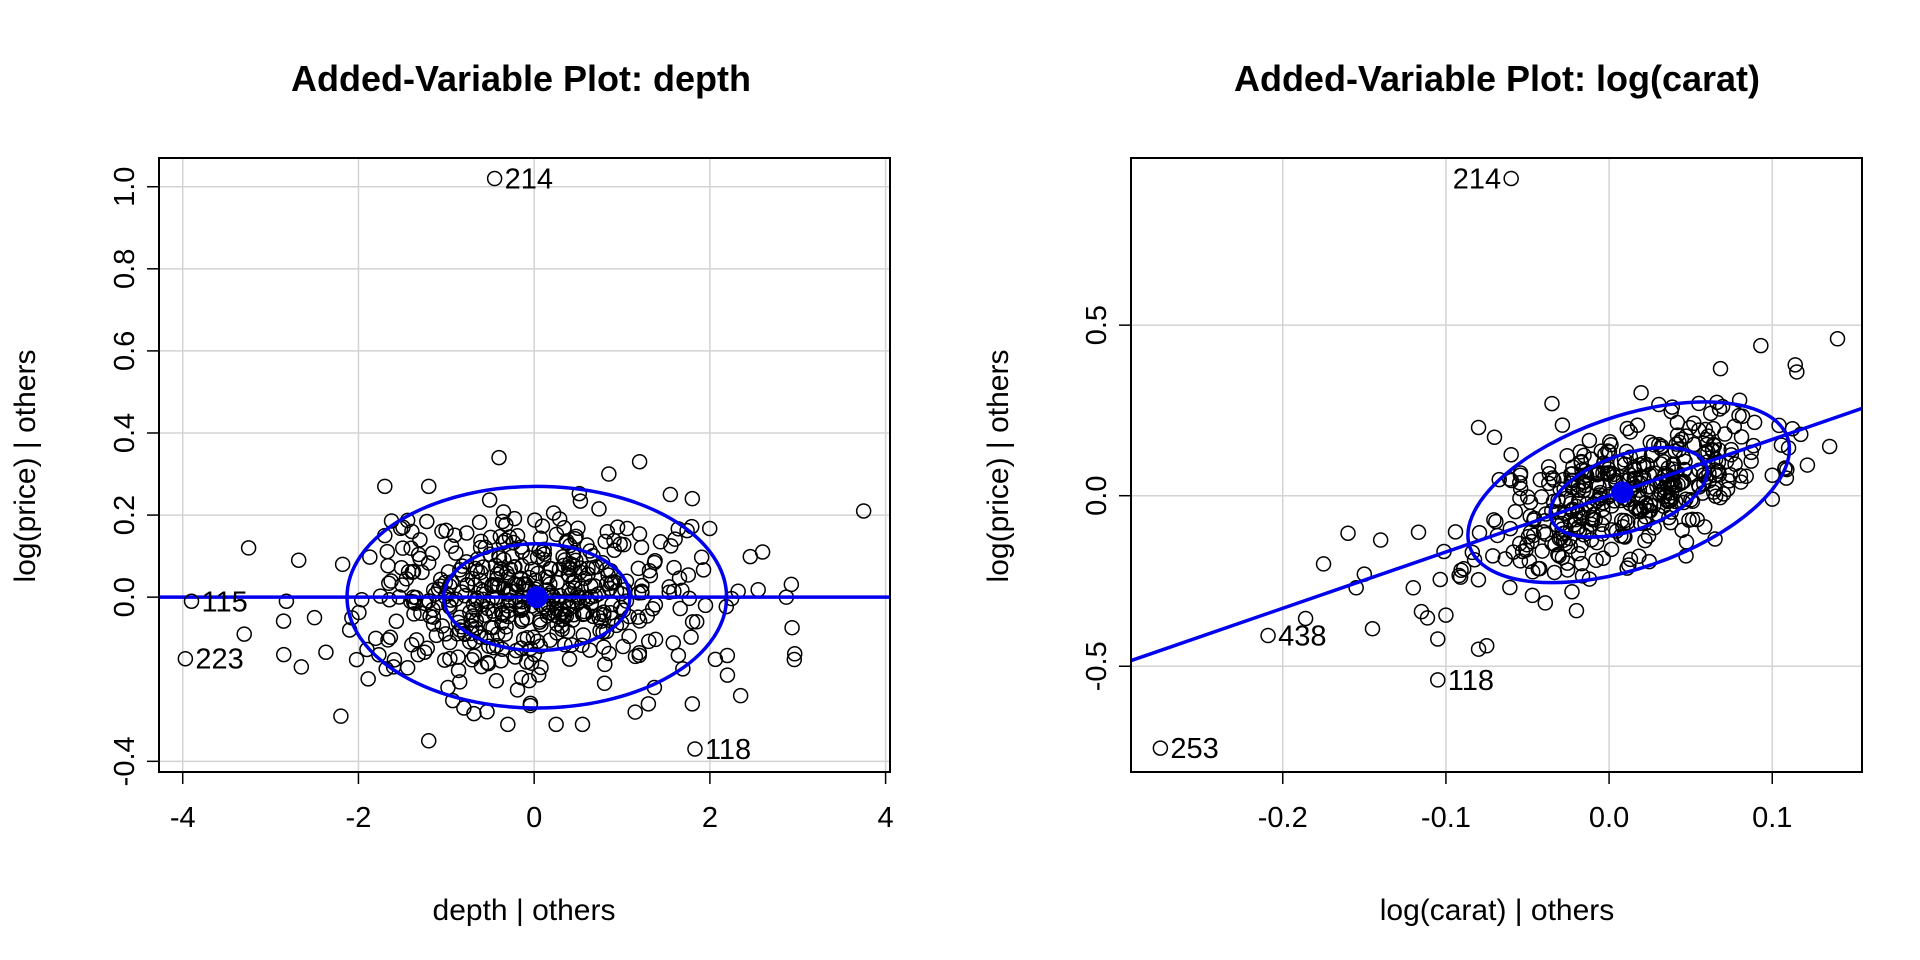 The height and width of the screenshot is (960, 1920). Describe the element at coordinates (524, 910) in the screenshot. I see `x-axis-label: depth | others` at that location.